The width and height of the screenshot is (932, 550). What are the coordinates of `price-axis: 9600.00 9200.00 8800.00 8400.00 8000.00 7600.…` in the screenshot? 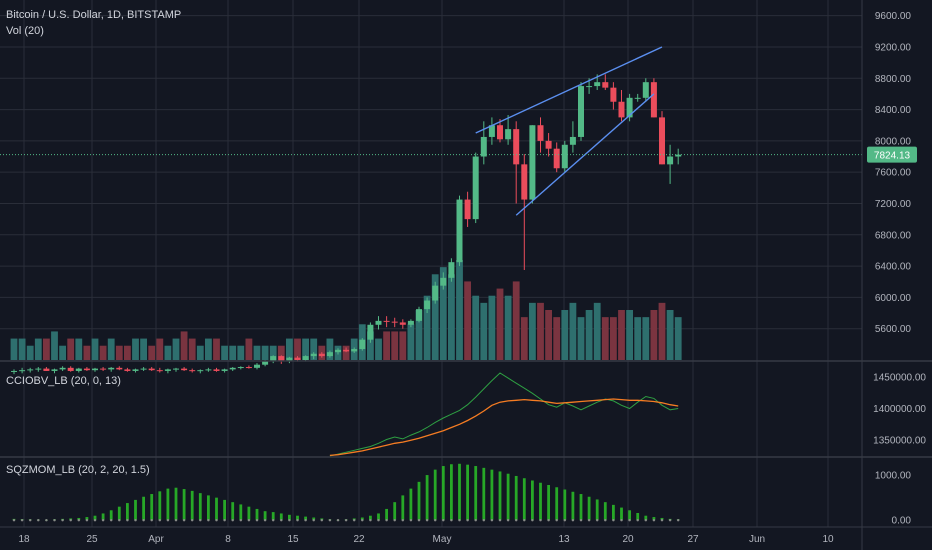 It's located at (892, 173).